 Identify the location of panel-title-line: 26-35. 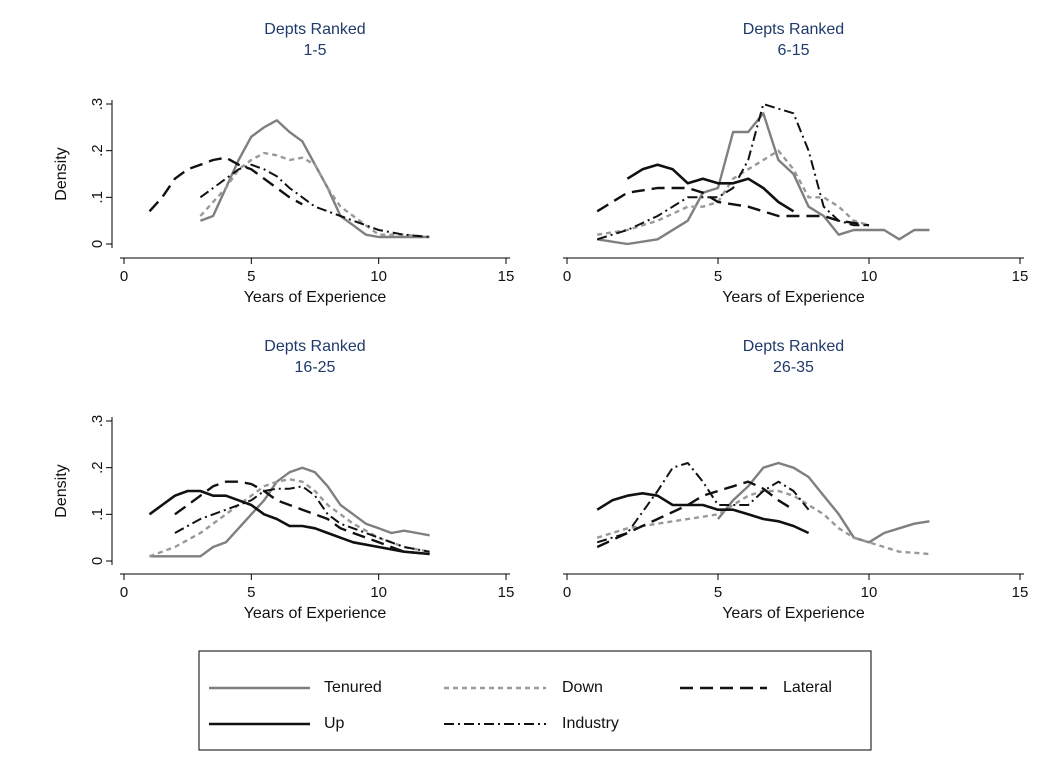
(793, 367).